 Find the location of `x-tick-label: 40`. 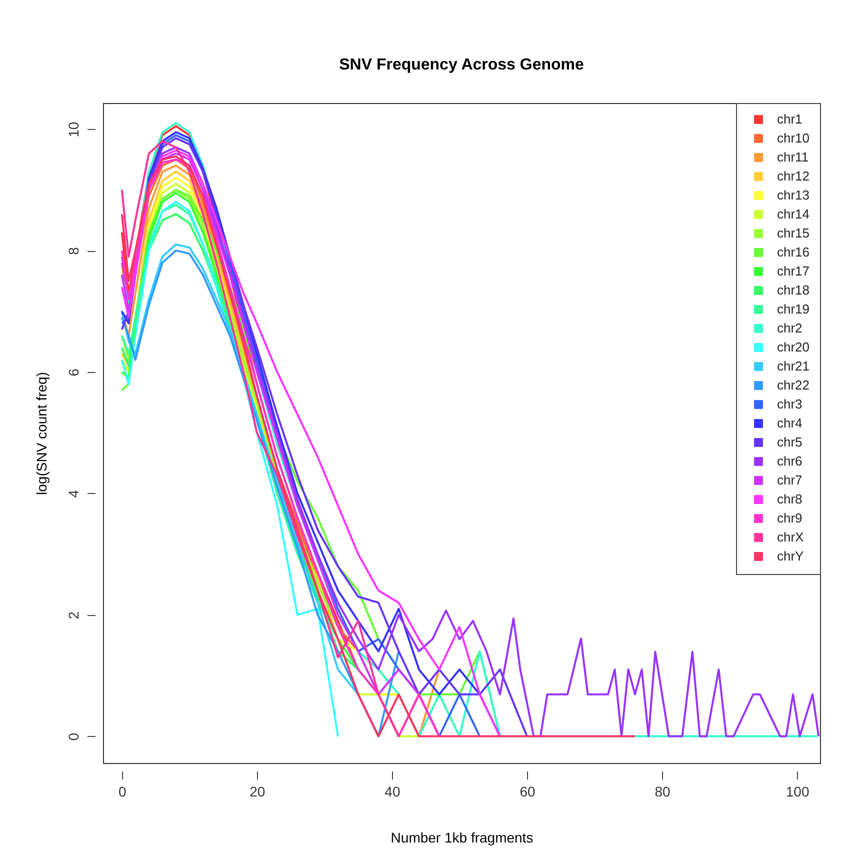

x-tick-label: 40 is located at coordinates (392, 792).